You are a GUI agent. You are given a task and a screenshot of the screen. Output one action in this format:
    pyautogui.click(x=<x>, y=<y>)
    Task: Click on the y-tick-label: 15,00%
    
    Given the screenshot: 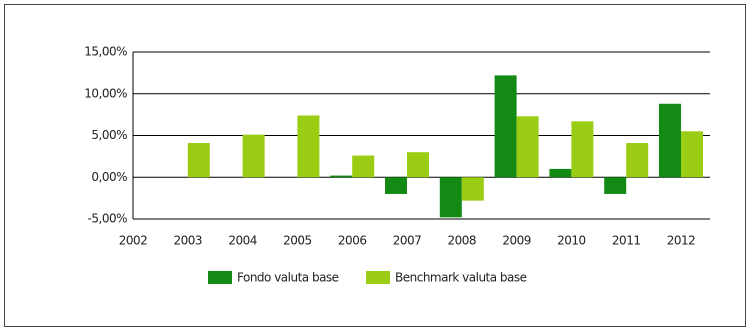 What is the action you would take?
    pyautogui.click(x=105, y=52)
    